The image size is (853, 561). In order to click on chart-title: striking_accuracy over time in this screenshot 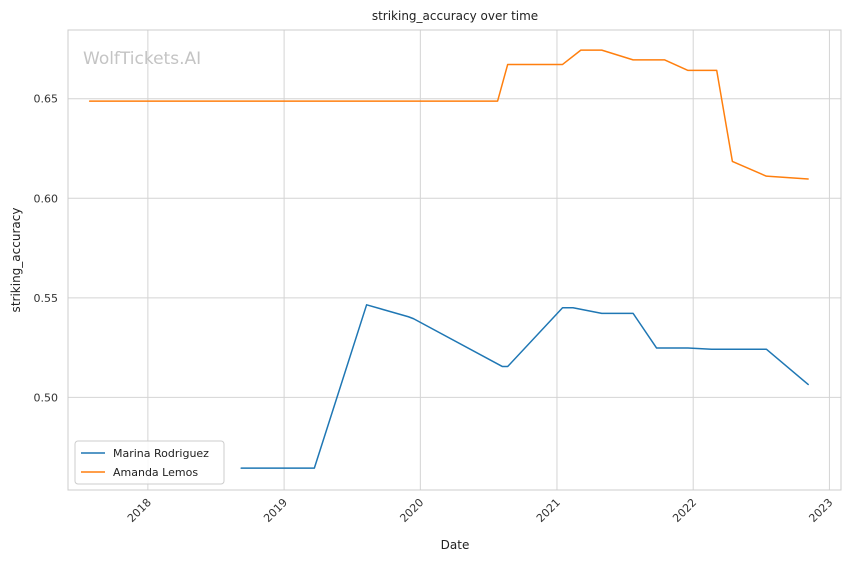, I will do `click(455, 16)`.